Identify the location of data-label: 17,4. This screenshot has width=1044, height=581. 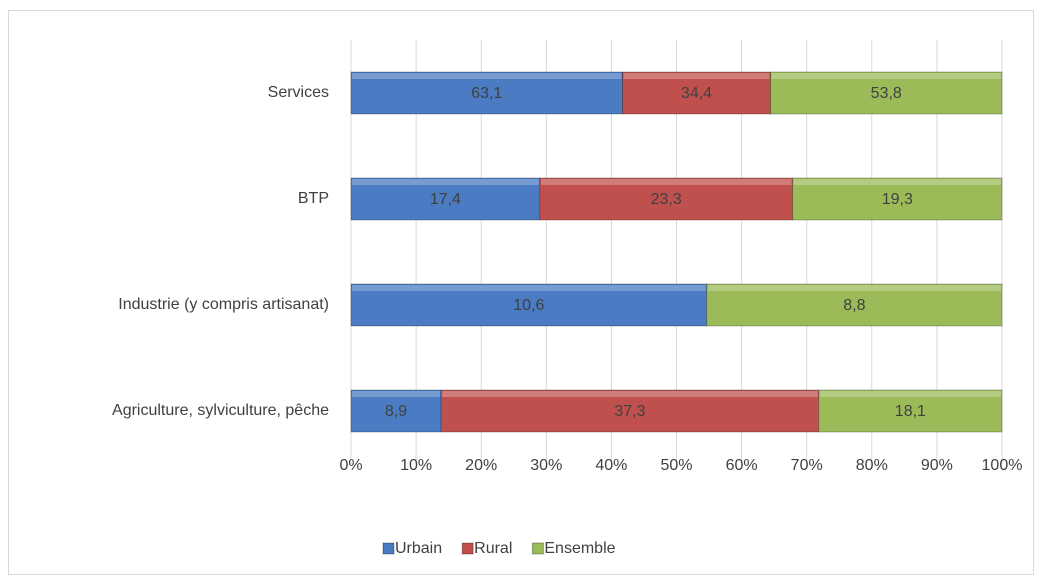
(445, 199).